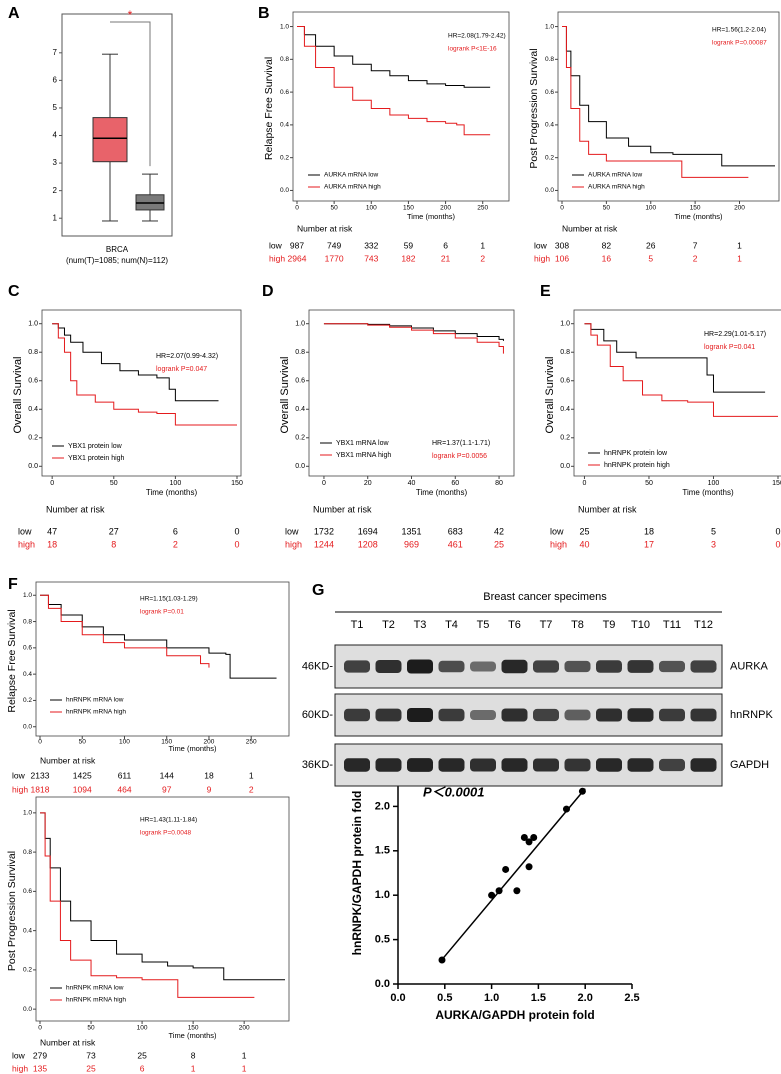 This screenshot has width=781, height=1074. Describe the element at coordinates (640, 625) in the screenshot. I see `lane-label: T10` at that location.